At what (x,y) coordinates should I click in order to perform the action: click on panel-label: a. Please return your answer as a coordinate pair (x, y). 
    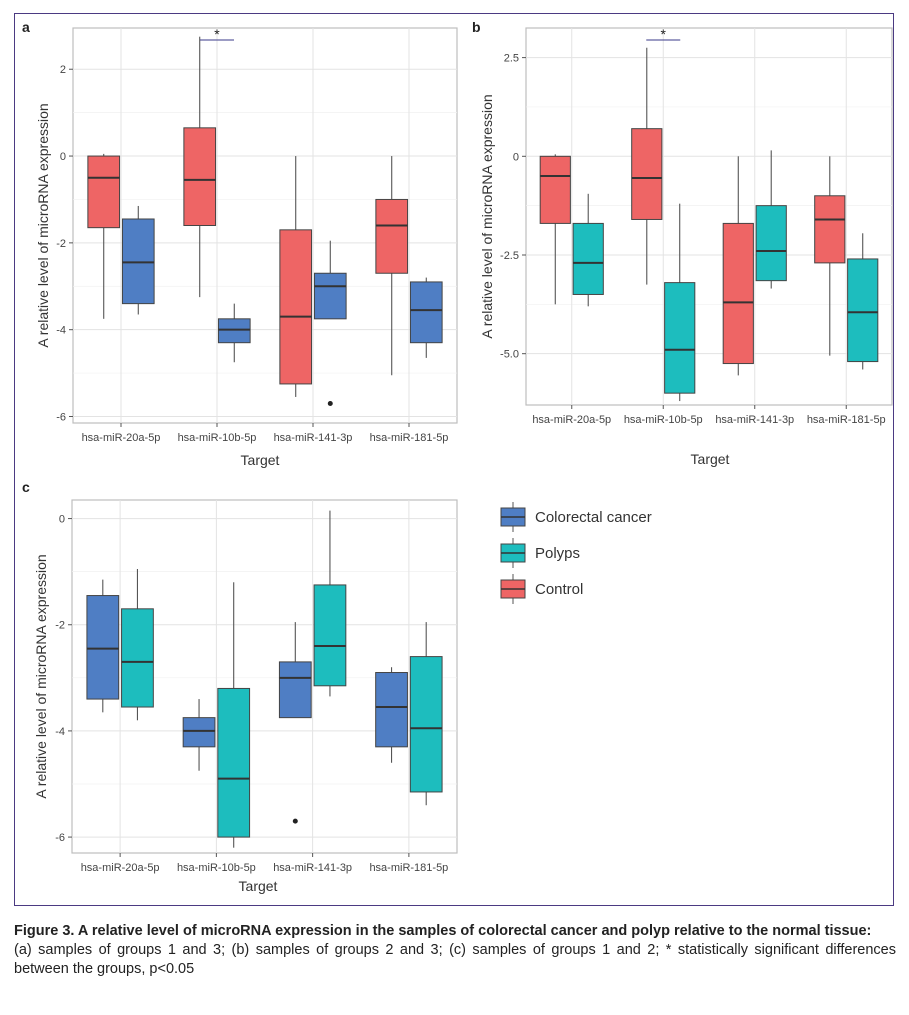
    Looking at the image, I should click on (26, 27).